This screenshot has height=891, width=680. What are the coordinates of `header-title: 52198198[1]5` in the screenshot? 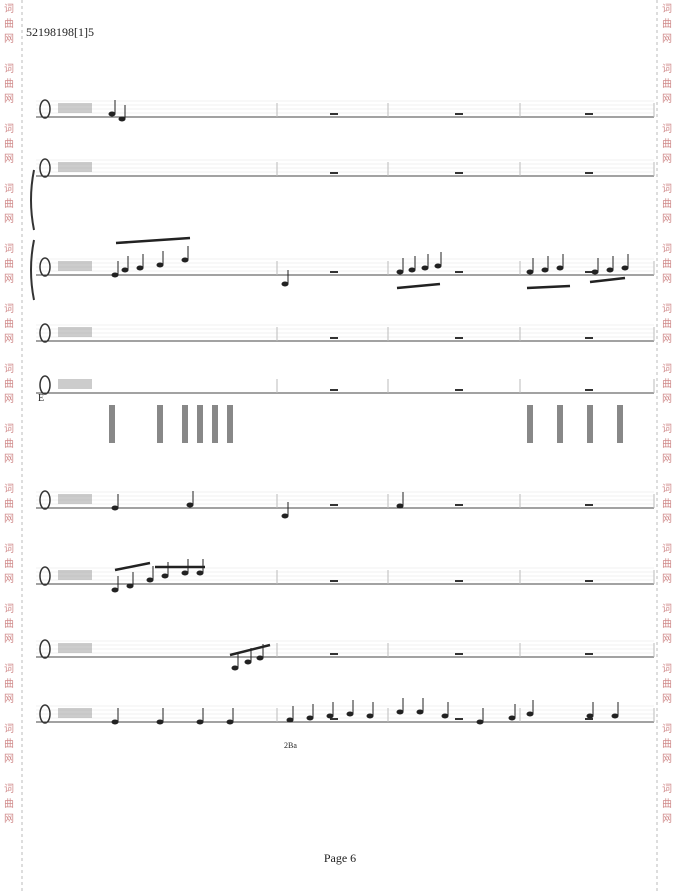 It's located at (60, 32).